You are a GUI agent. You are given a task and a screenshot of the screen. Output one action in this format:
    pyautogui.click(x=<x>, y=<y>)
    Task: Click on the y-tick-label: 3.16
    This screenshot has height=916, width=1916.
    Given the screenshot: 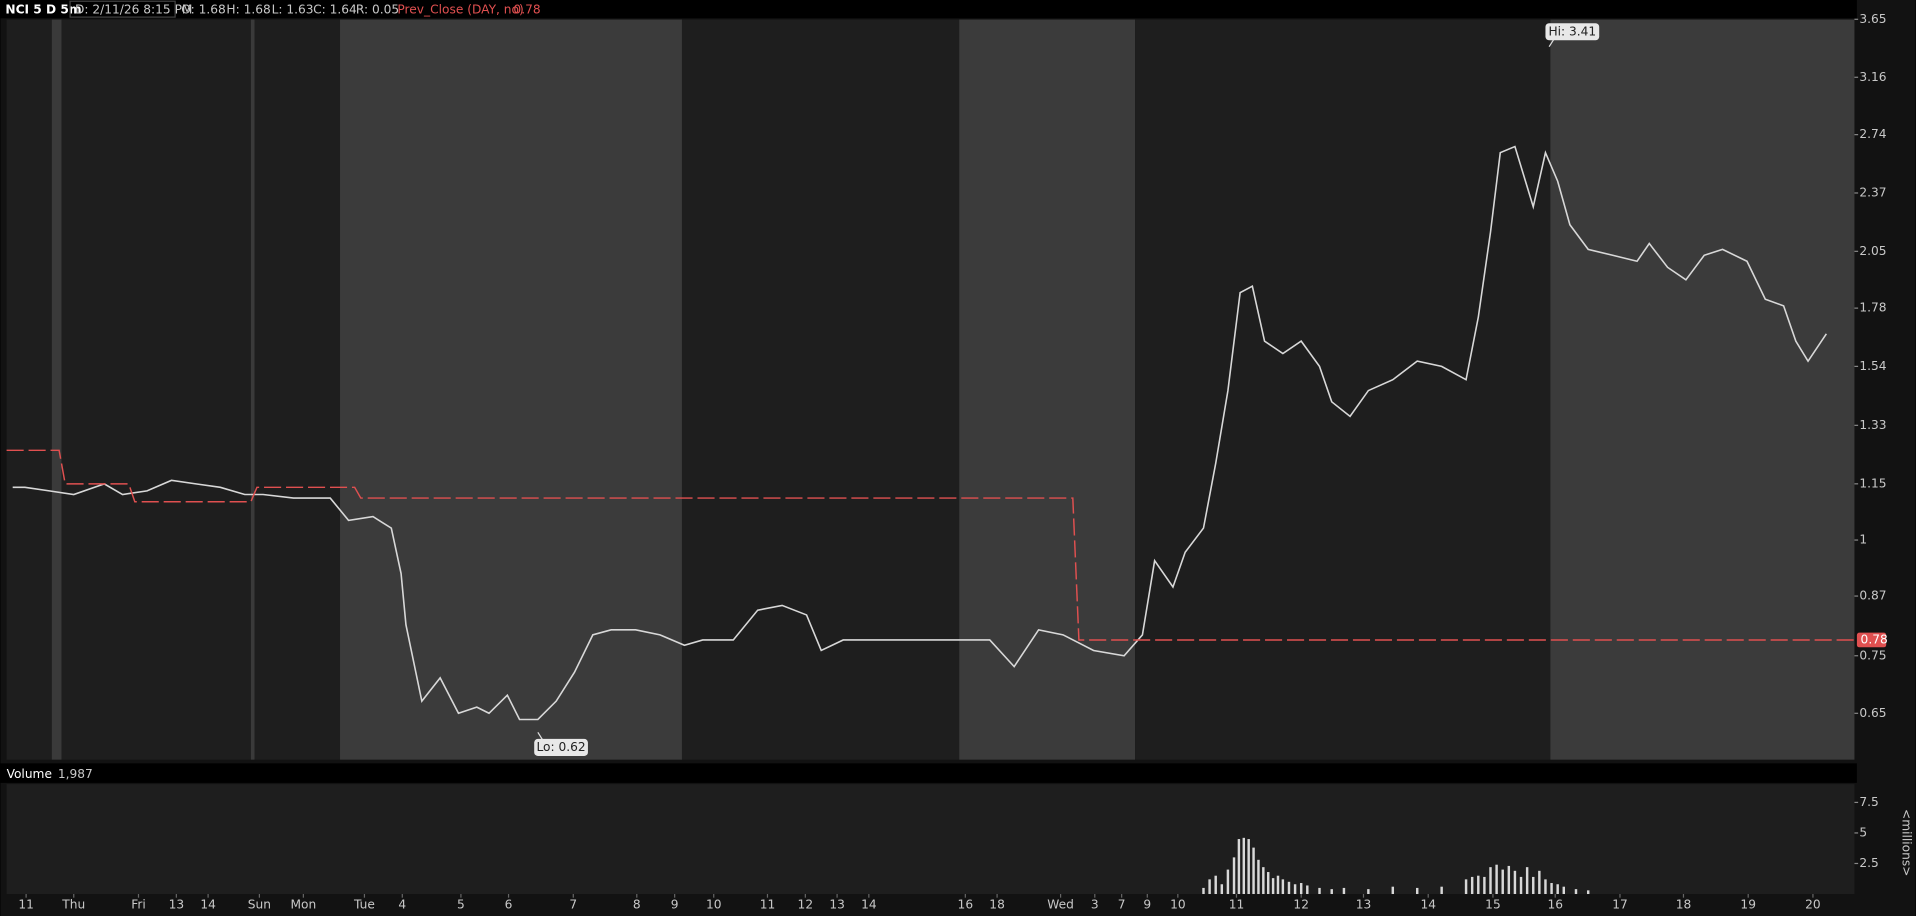 What is the action you would take?
    pyautogui.click(x=1872, y=77)
    